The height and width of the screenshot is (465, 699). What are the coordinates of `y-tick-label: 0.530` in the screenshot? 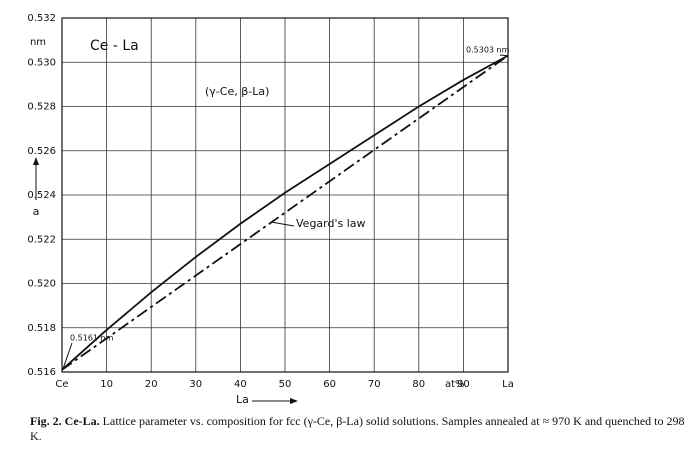 It's located at (41, 62).